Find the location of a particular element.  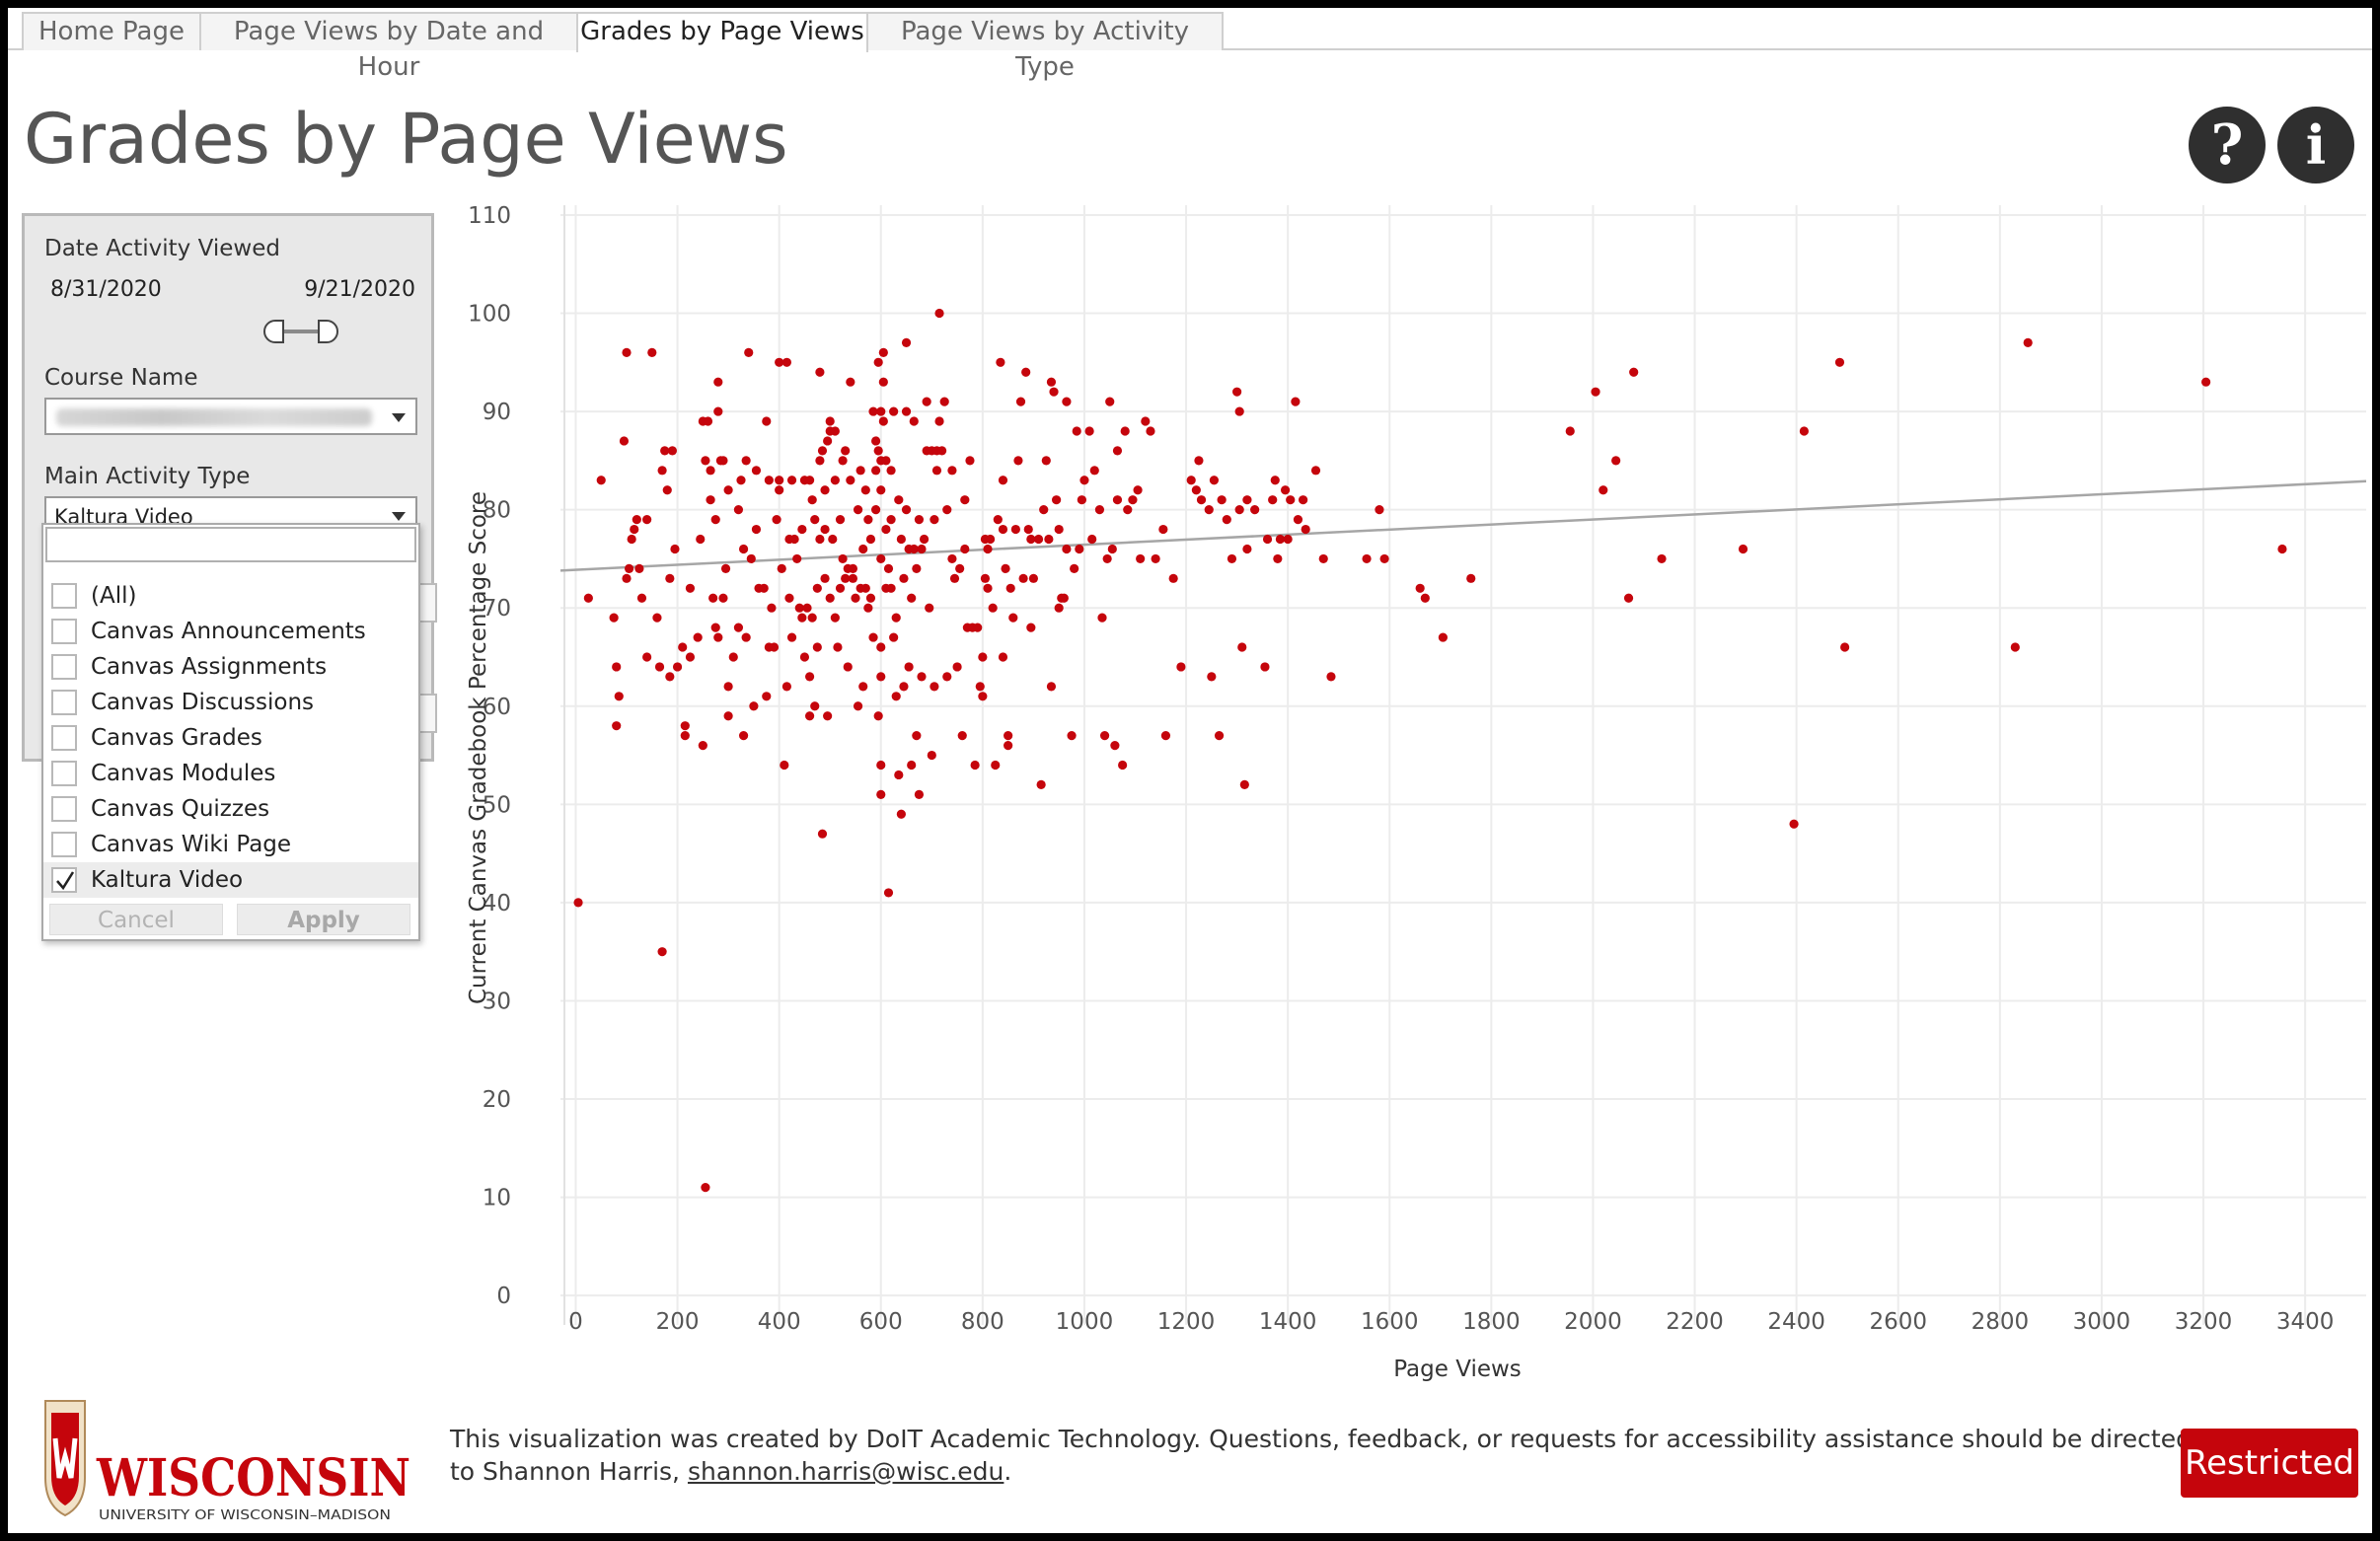

option-all: (All) is located at coordinates (230, 596).